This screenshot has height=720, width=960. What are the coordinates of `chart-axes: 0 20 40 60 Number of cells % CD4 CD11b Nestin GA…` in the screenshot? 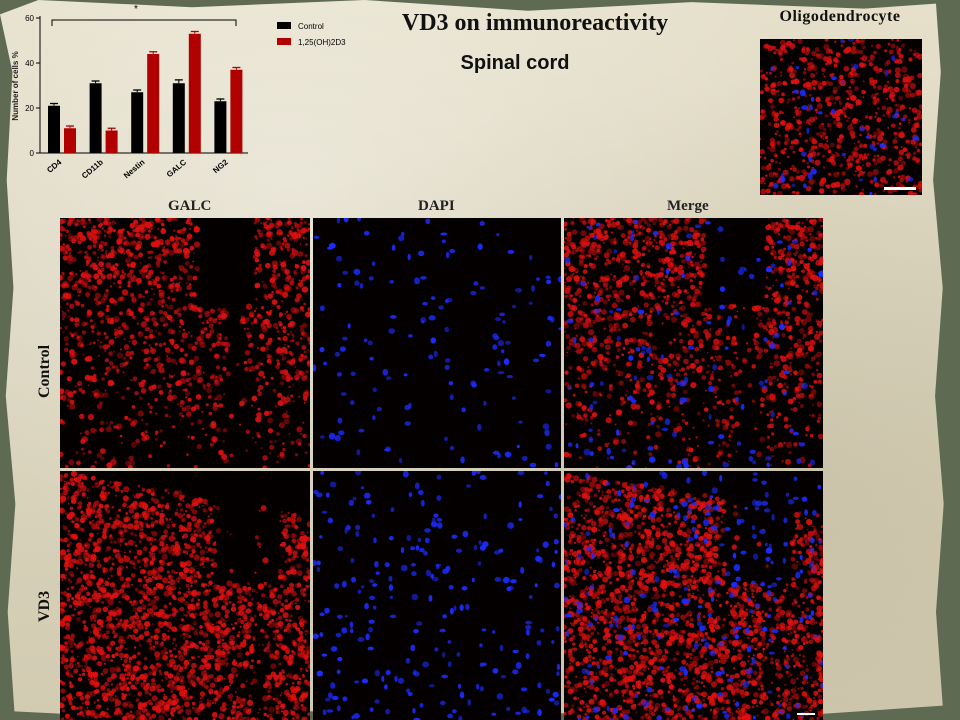 It's located at (129, 92).